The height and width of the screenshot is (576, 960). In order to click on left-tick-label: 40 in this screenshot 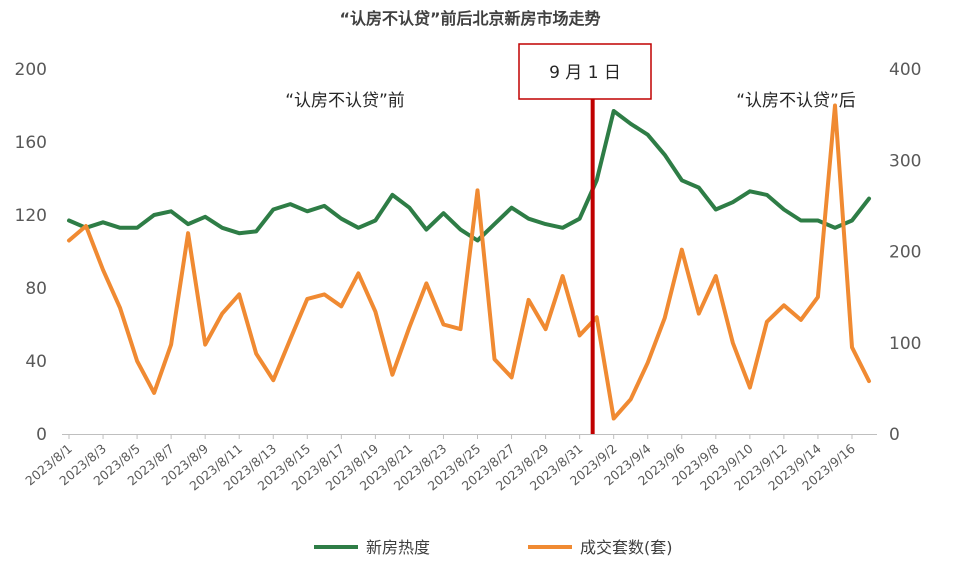, I will do `click(36, 362)`.